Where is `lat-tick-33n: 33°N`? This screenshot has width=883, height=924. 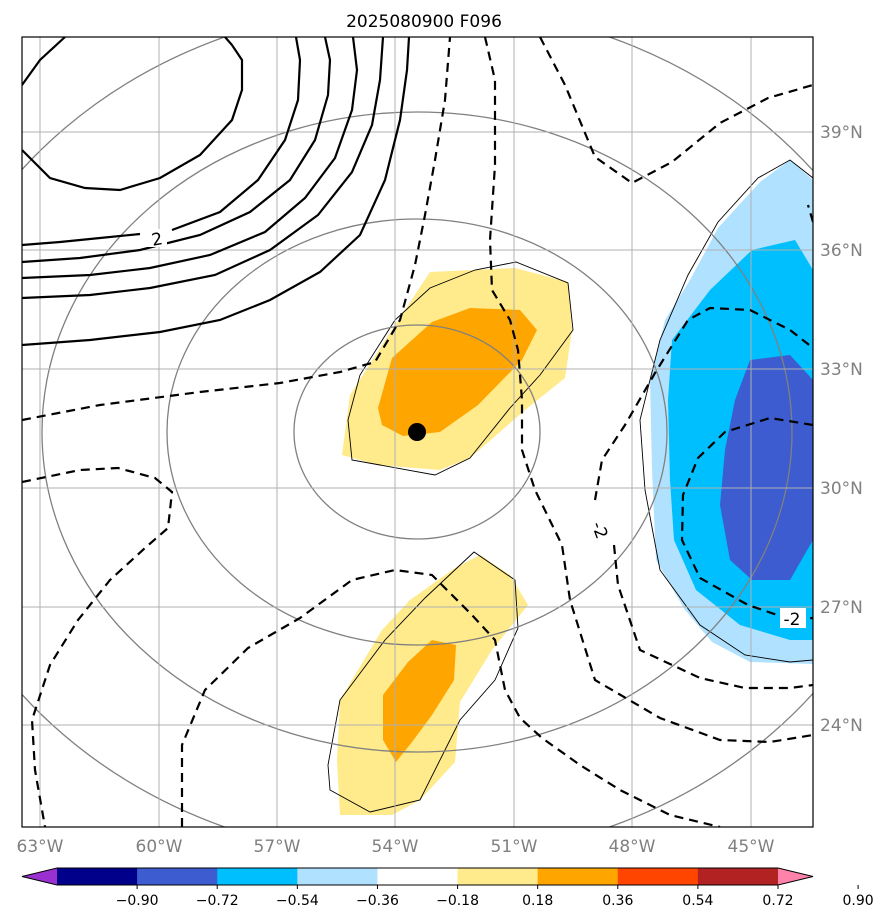
lat-tick-33n: 33°N is located at coordinates (841, 370).